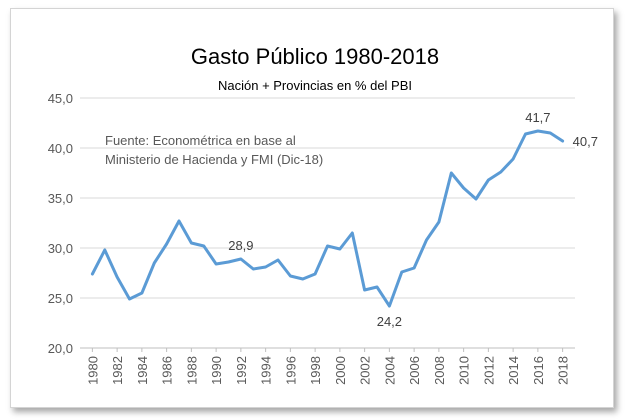  Describe the element at coordinates (365, 370) in the screenshot. I see `x-tick-label: 2002` at that location.